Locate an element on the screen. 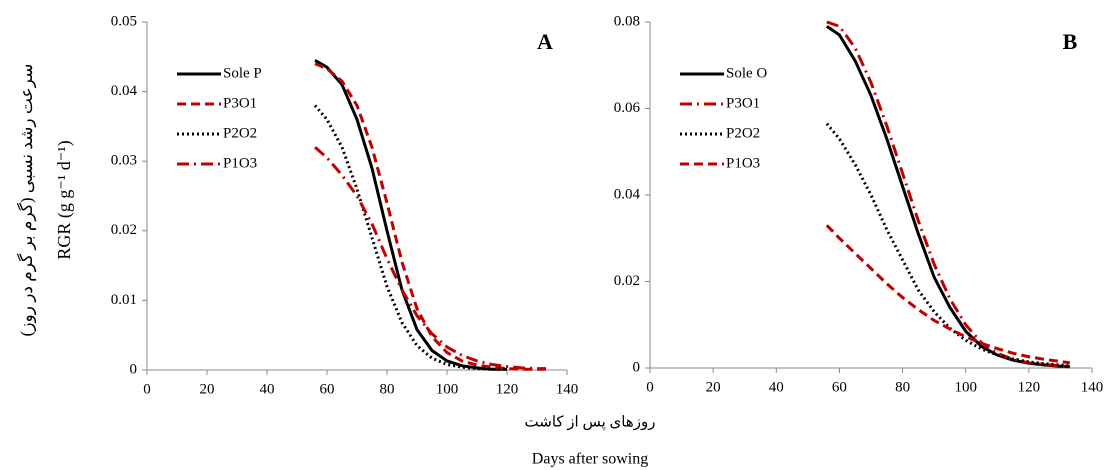 Image resolution: width=1106 pixels, height=470 pixels. x-axis-label: Days after sowing is located at coordinates (590, 459).